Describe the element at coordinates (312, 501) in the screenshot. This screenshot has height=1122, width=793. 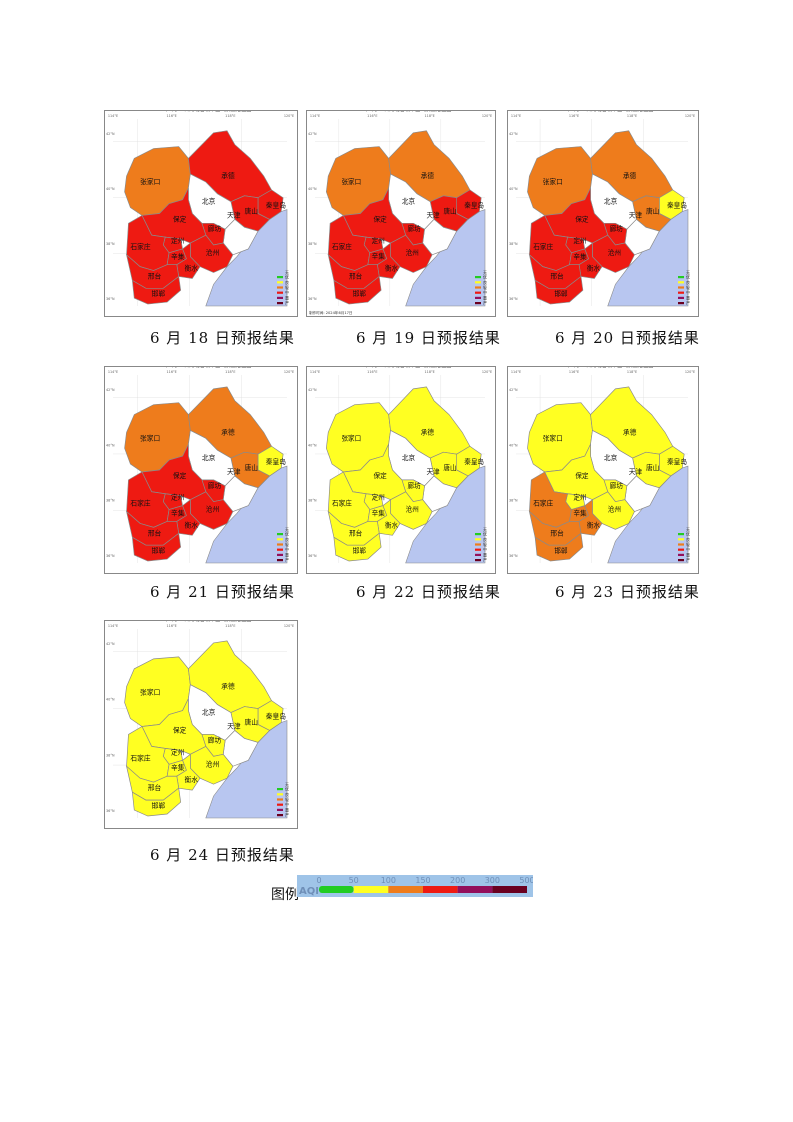
I see `lat-tick-label: 38°N` at that location.